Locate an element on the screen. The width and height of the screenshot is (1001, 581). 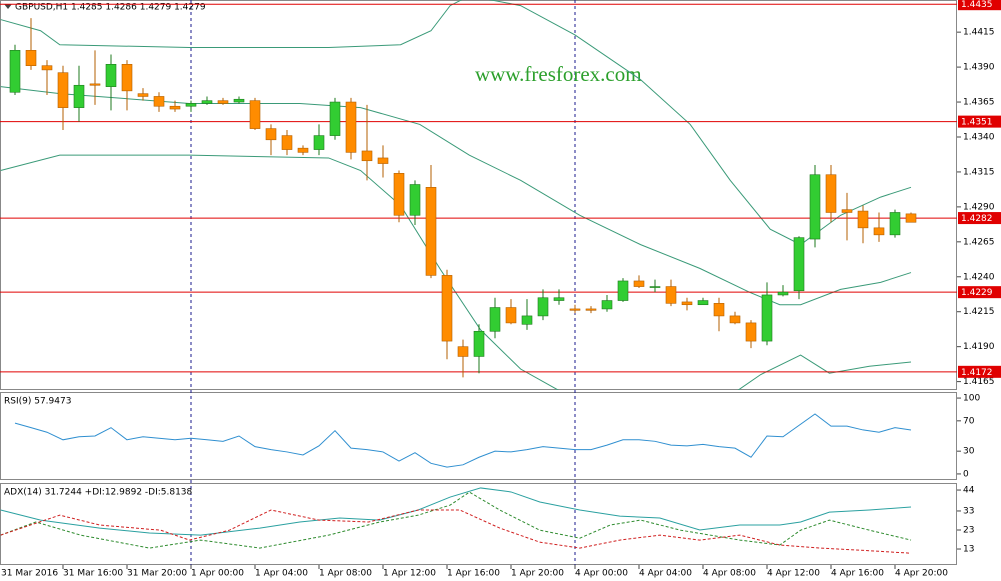
adx-frame is located at coordinates (478, 524).